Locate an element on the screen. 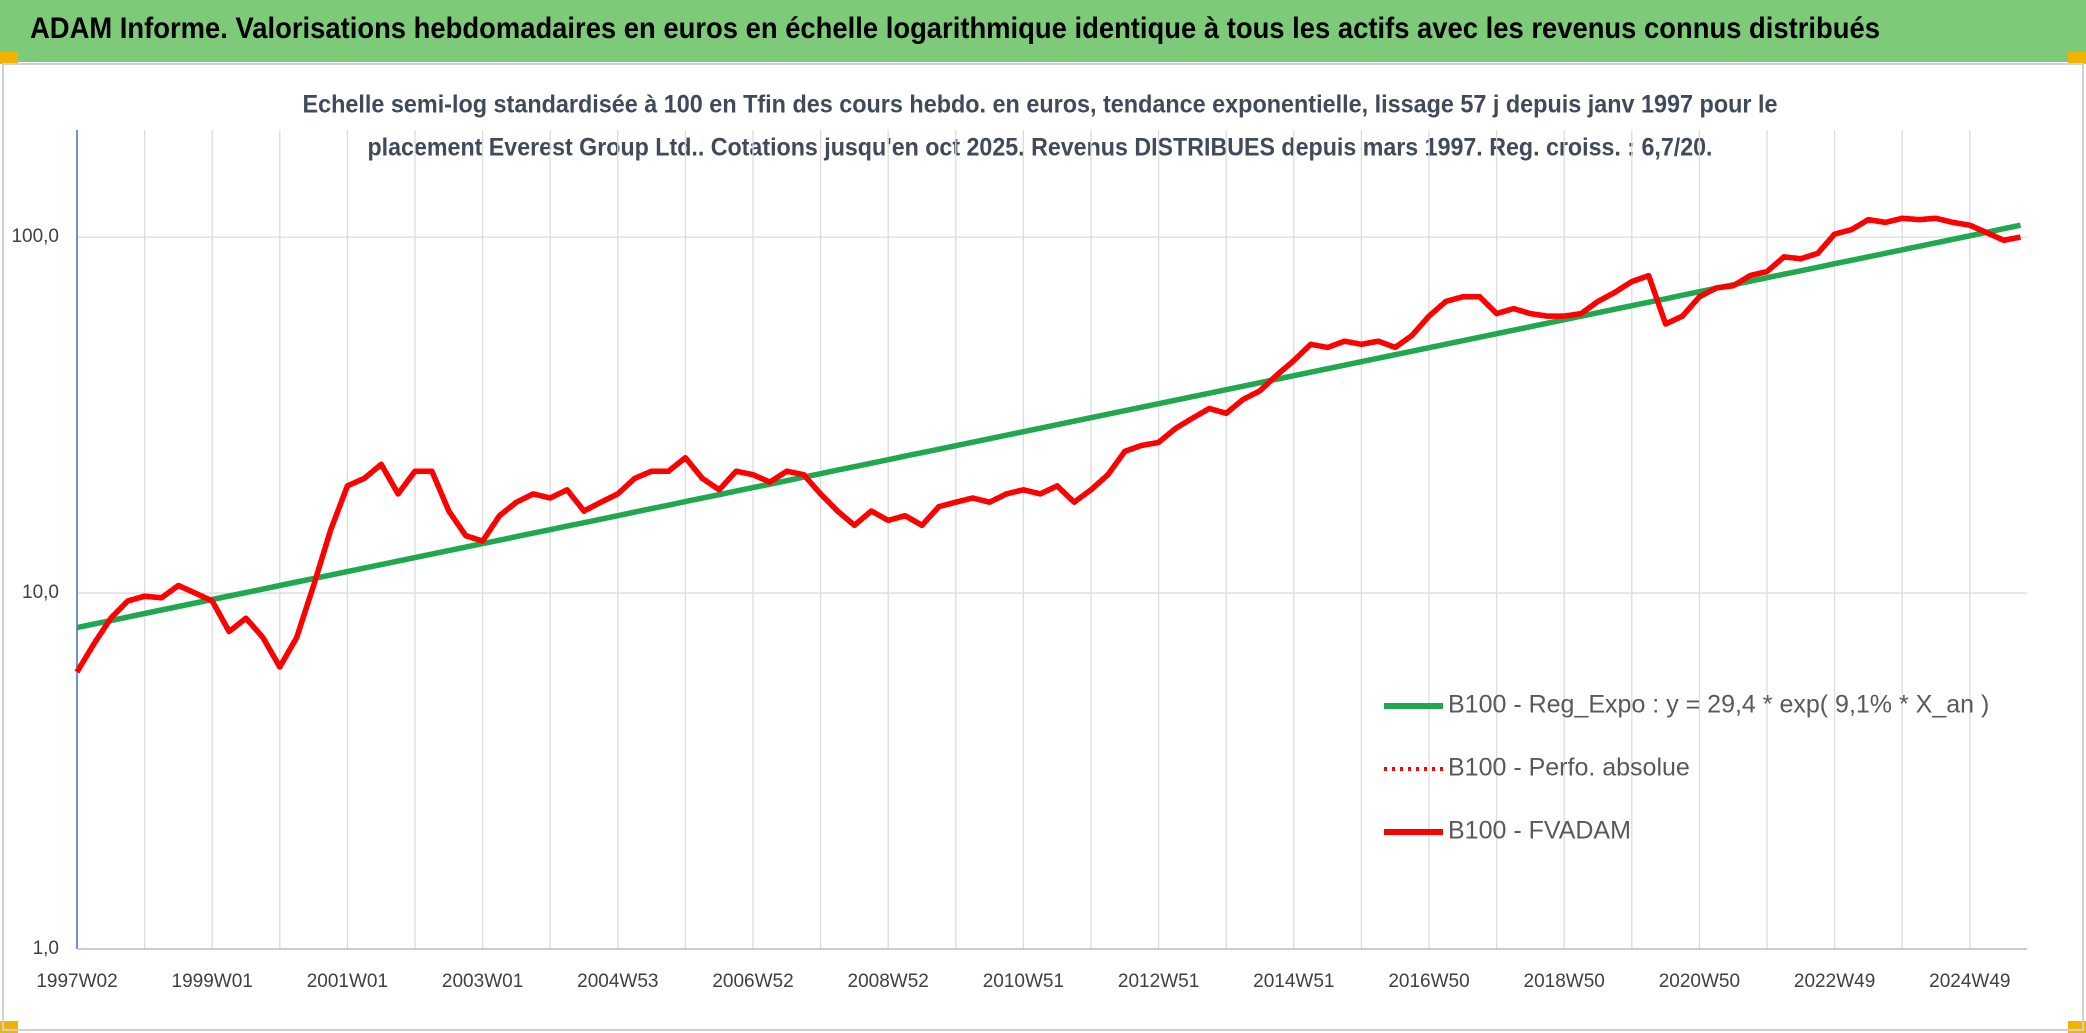 This screenshot has height=1033, width=2086. title-bar is located at coordinates (1043, 31).